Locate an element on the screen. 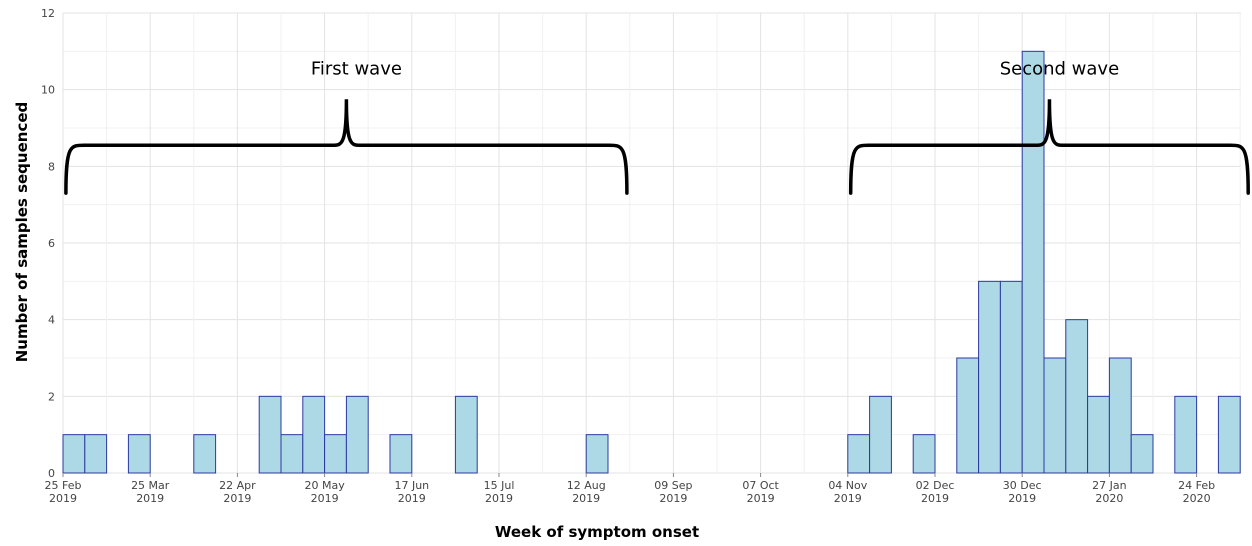 This screenshot has height=546, width=1252. x-tick-label: 07 Oct is located at coordinates (760, 485).